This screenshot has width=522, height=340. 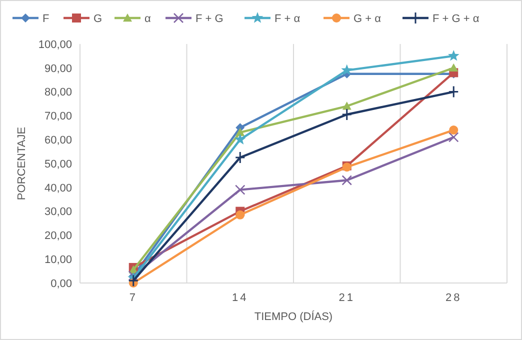 I want to click on y-tick-label: 20,00, so click(x=58, y=236).